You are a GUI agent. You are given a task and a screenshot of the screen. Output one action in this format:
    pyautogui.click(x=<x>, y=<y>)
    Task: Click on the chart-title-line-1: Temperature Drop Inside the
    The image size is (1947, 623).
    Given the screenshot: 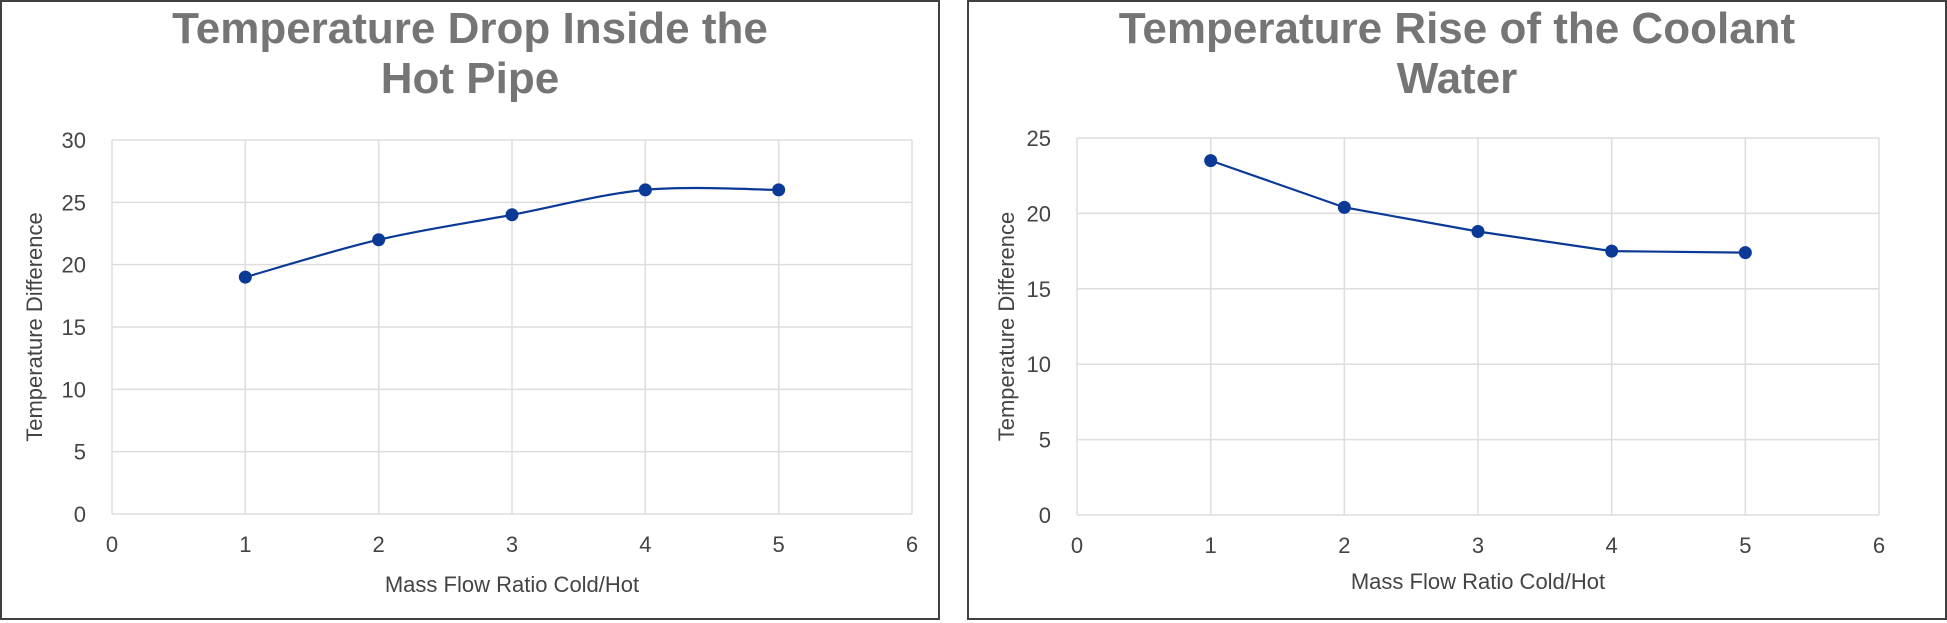 What is the action you would take?
    pyautogui.click(x=470, y=28)
    